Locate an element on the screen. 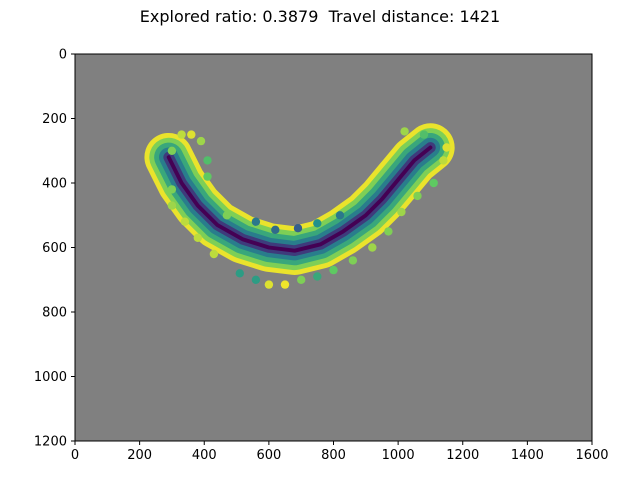 Image resolution: width=640 pixels, height=480 pixels. x-tick-label: 800 is located at coordinates (333, 455).